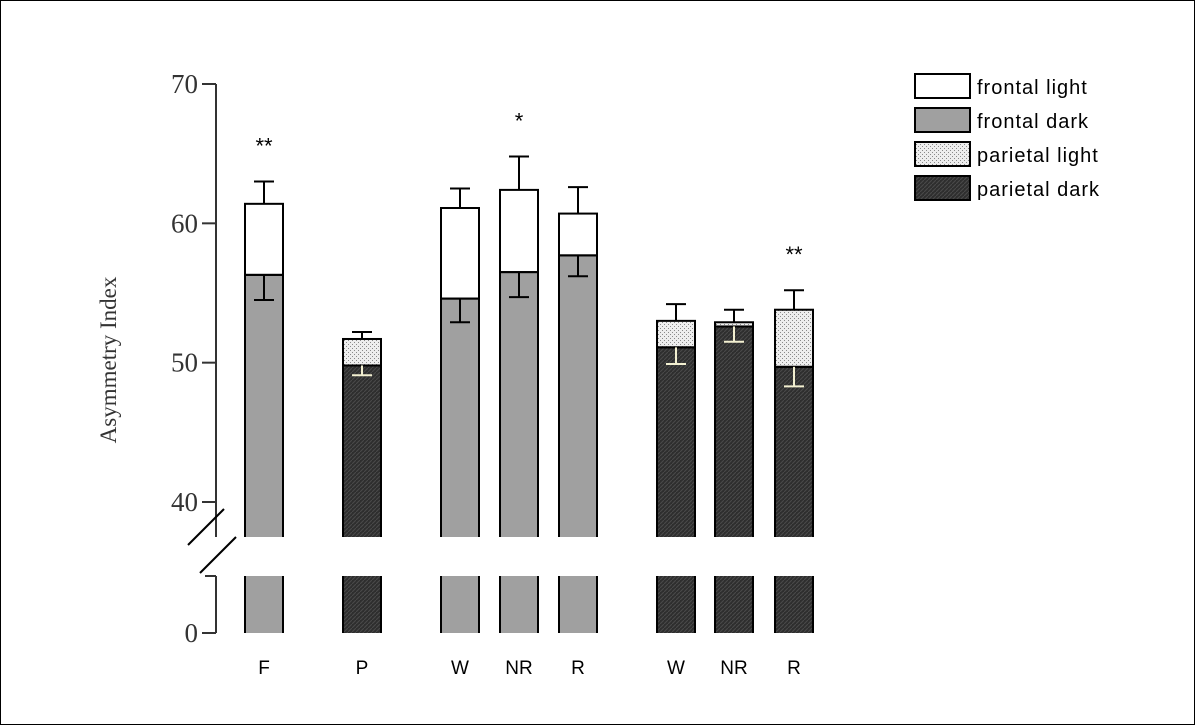 Image resolution: width=1195 pixels, height=725 pixels. I want to click on y-tick-label: 40, so click(184, 502).